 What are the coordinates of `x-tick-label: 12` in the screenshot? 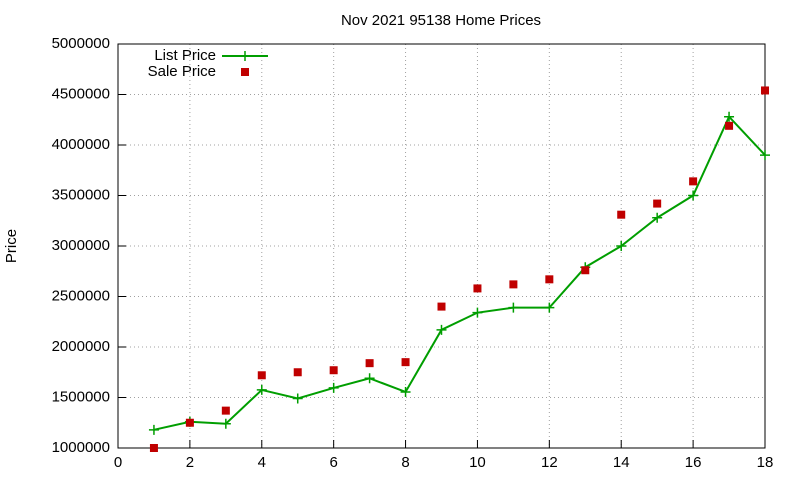 It's located at (549, 462).